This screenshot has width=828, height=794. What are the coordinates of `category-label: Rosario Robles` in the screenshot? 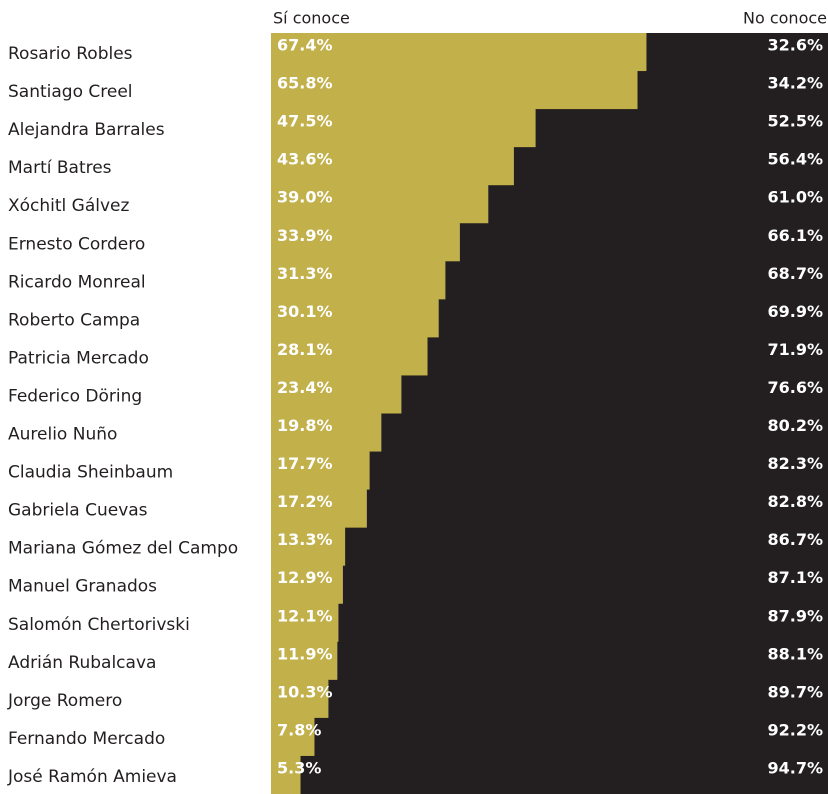 It's located at (70, 54).